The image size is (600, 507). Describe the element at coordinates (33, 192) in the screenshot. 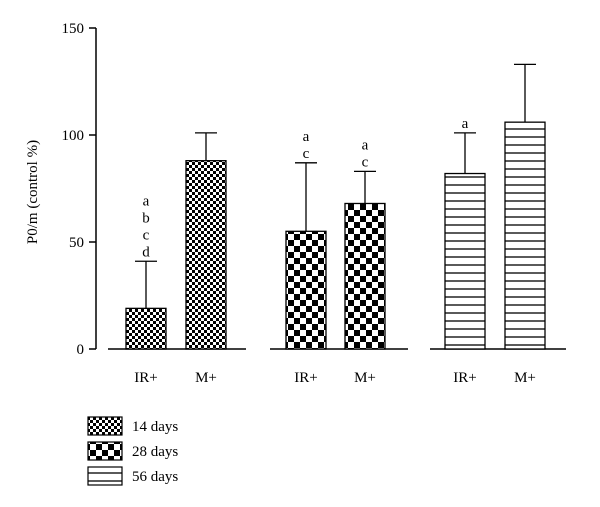

I see `y-axis-title: P0/m (control %)` at that location.